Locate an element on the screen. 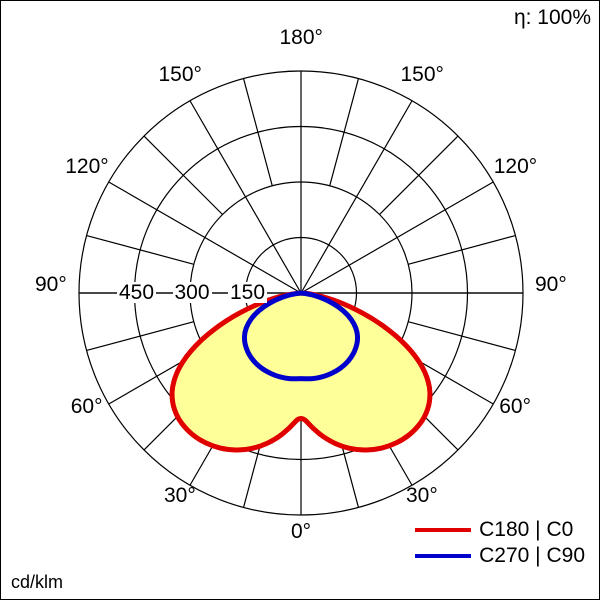 Image resolution: width=600 pixels, height=601 pixels. radial-tick-label: 300 is located at coordinates (192, 292).